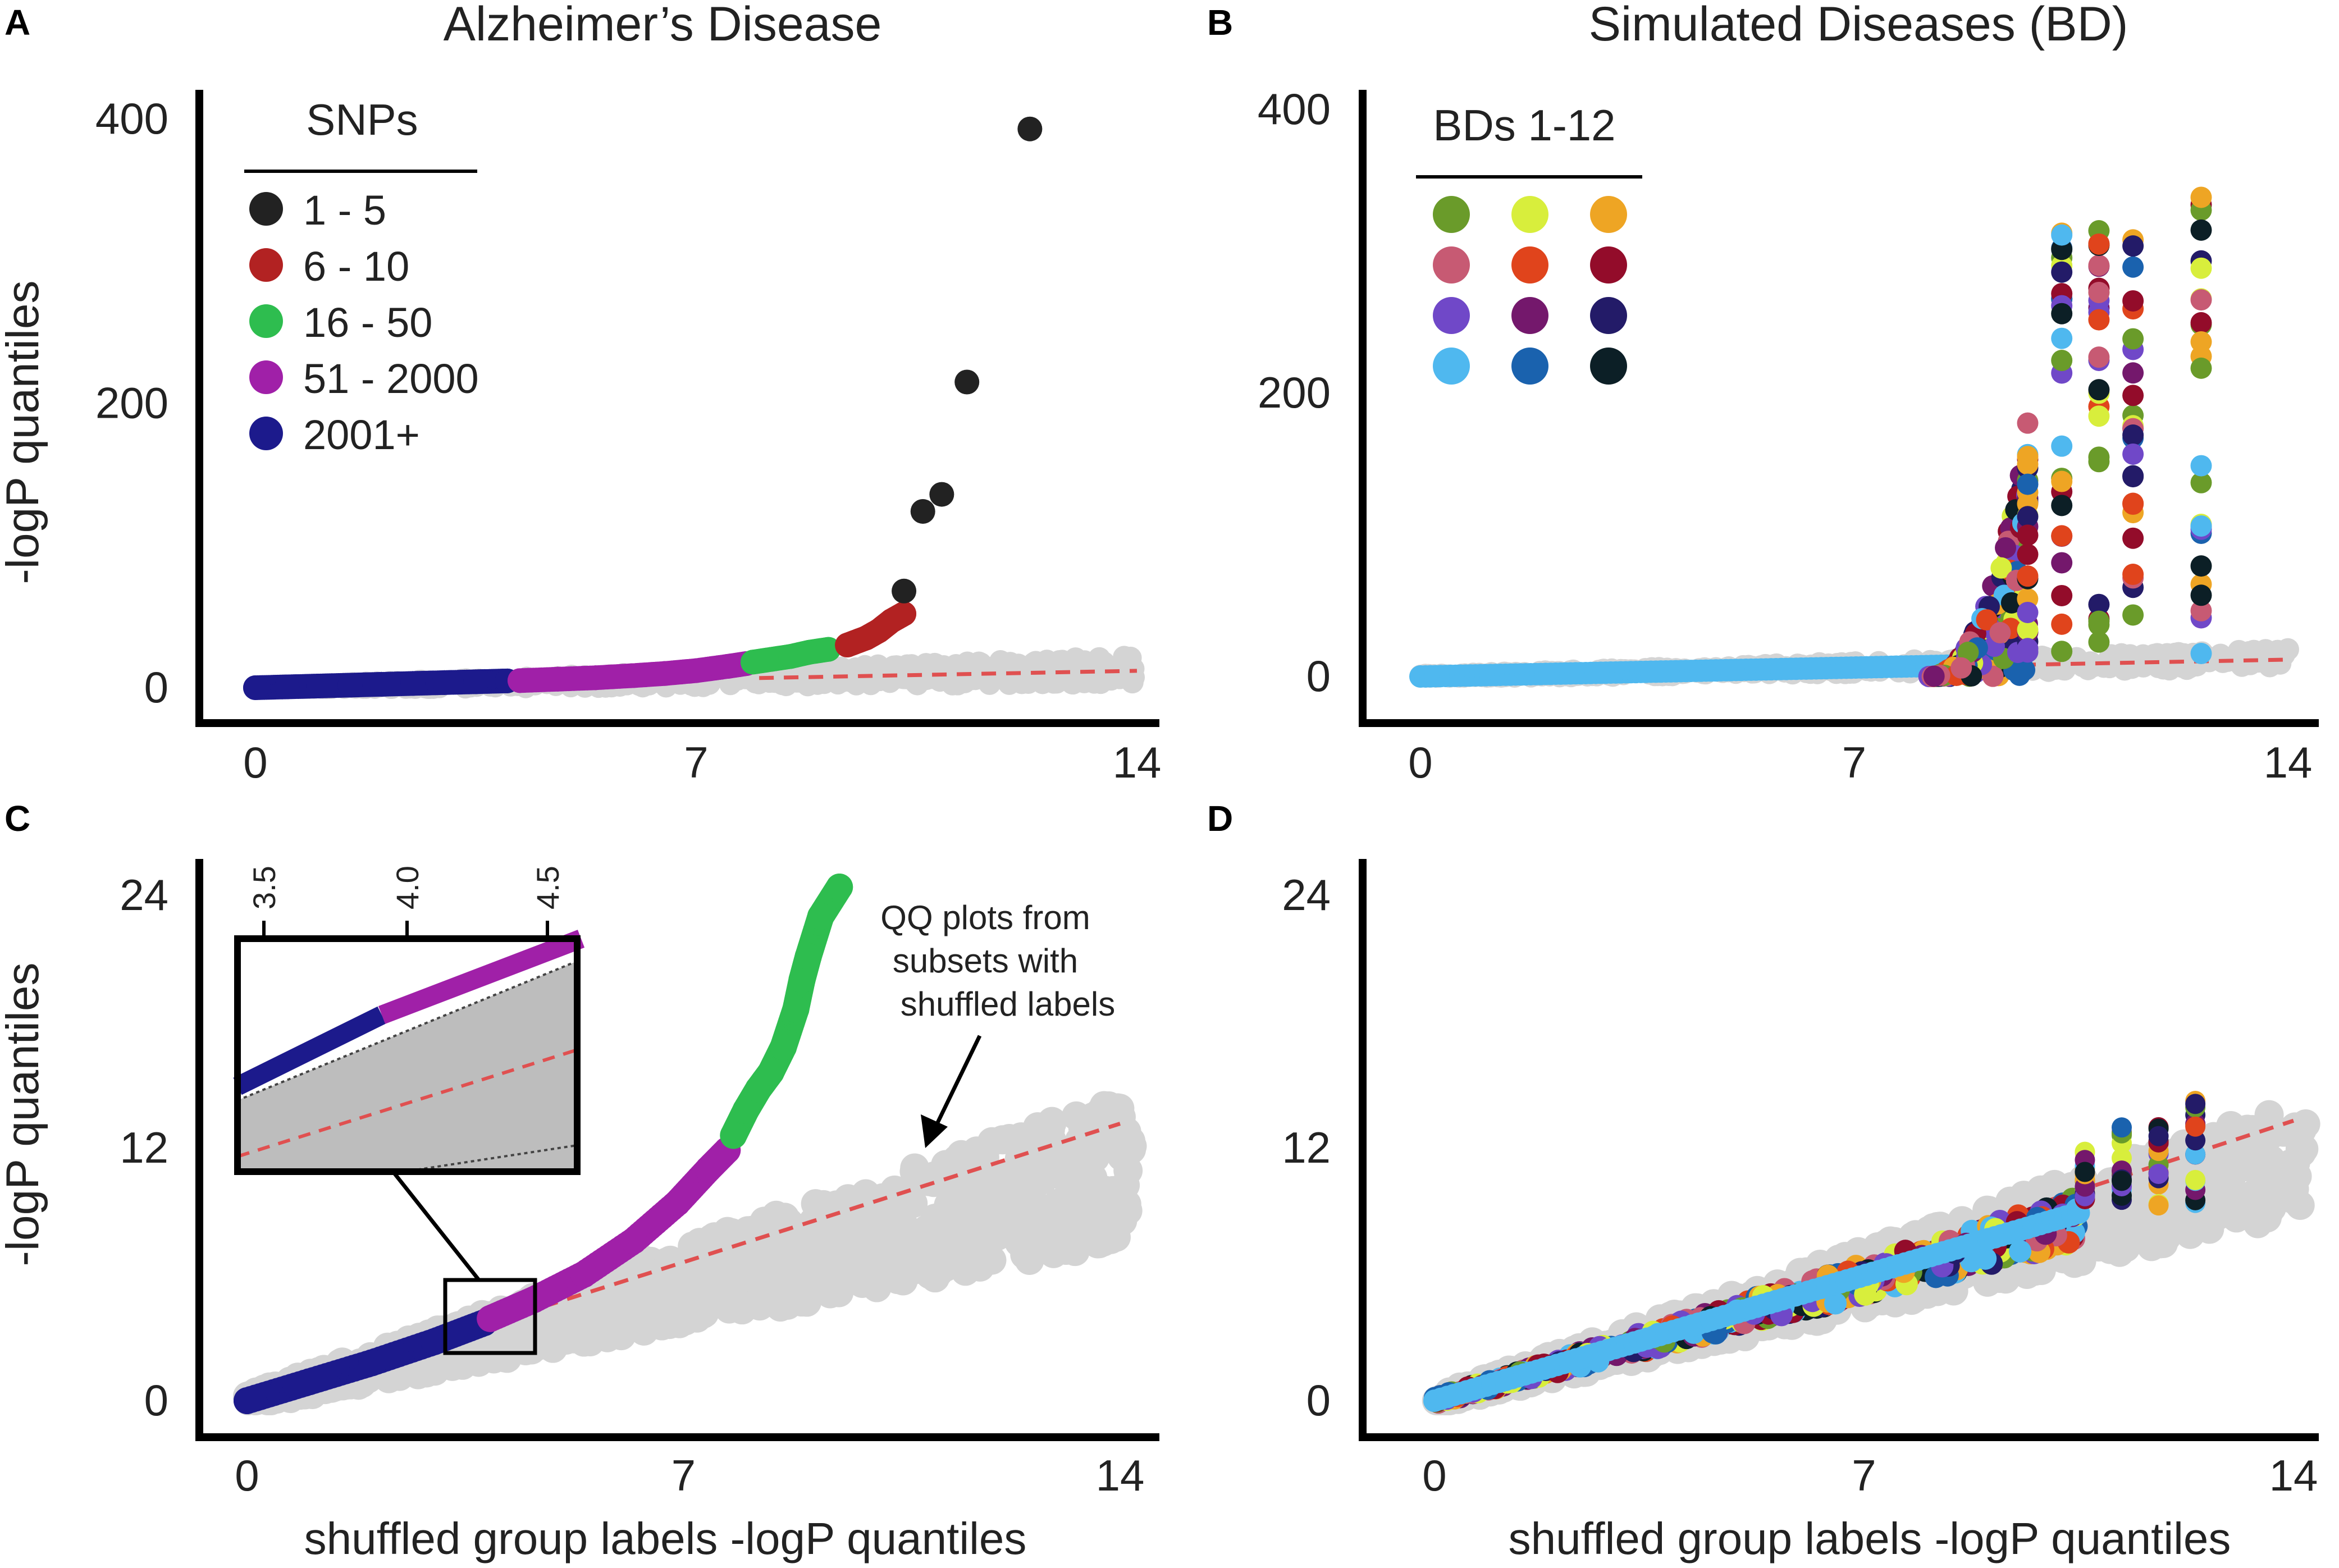 This screenshot has height=1568, width=2339. Describe the element at coordinates (407, 1103) in the screenshot. I see `inset-diagonal` at that location.